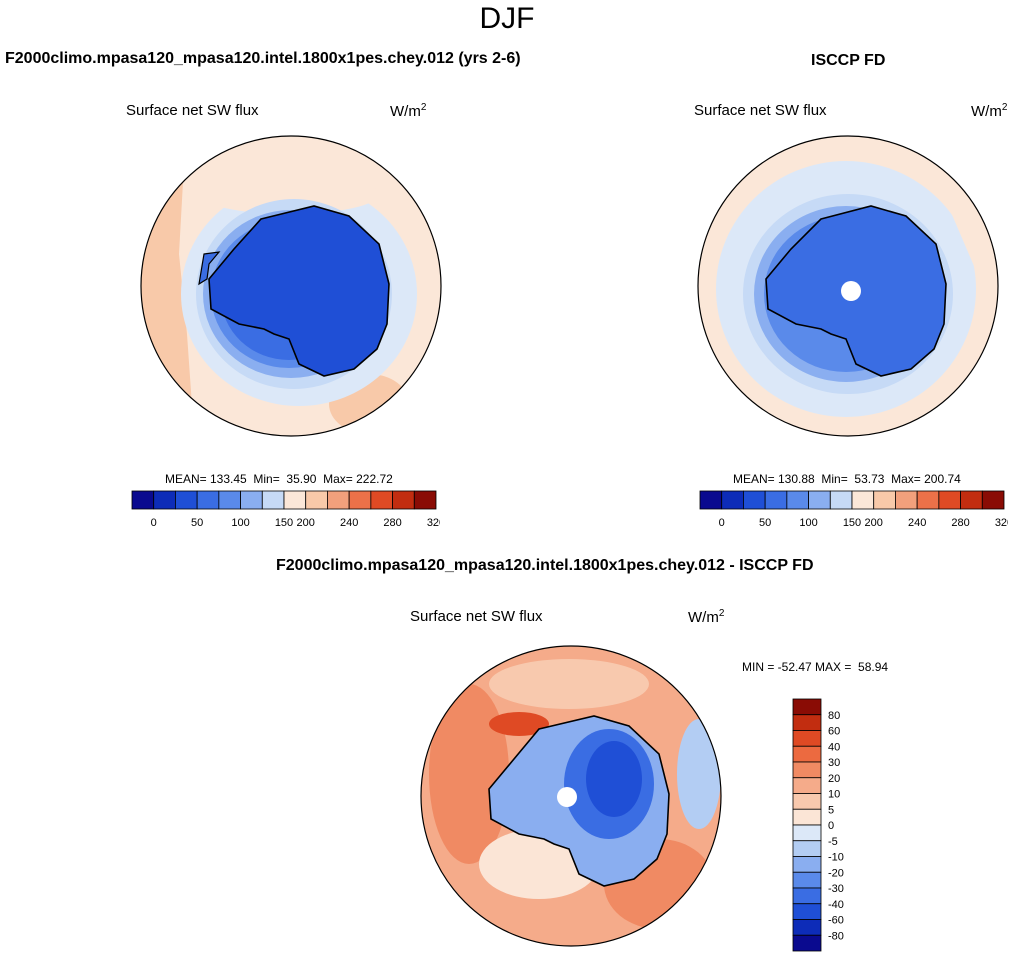 The image size is (1014, 961). Describe the element at coordinates (507, 18) in the screenshot. I see `season-title: DJF` at that location.